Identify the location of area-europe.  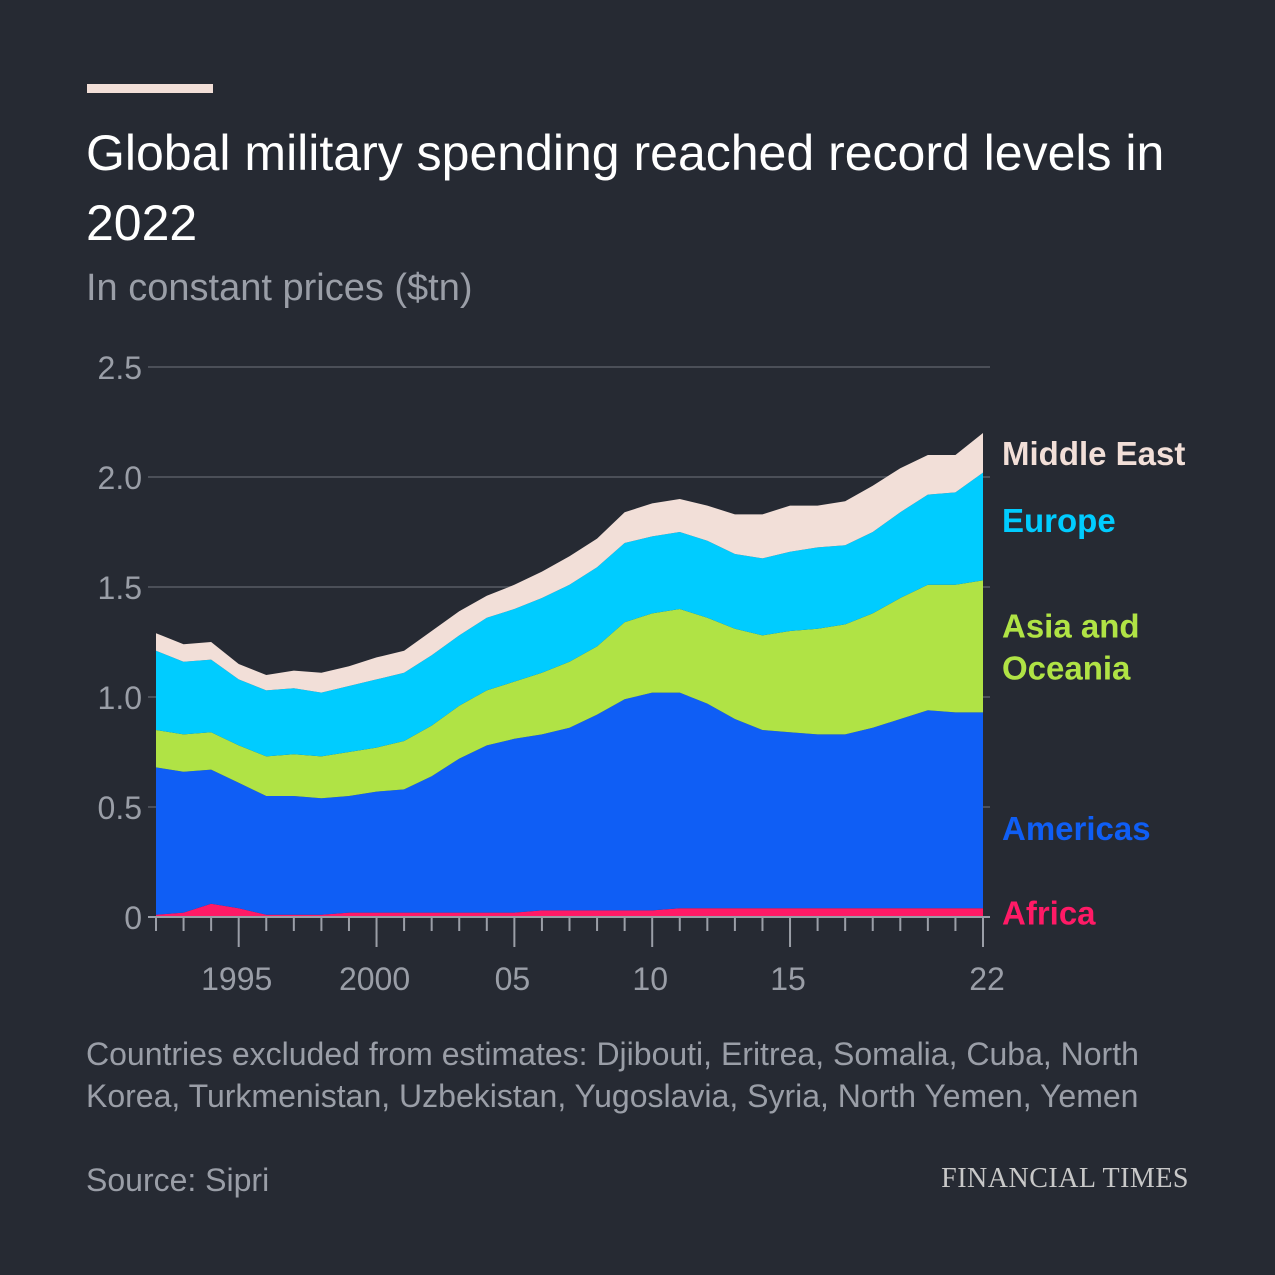
(569, 614).